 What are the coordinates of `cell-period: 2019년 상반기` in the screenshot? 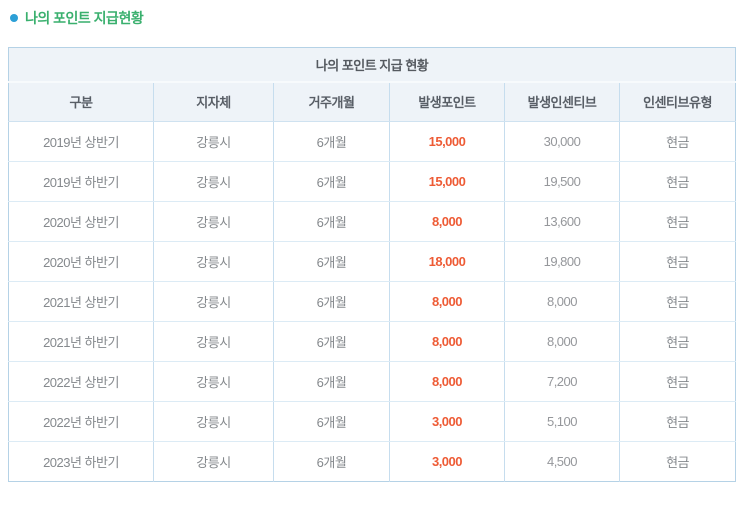 It's located at (81, 141).